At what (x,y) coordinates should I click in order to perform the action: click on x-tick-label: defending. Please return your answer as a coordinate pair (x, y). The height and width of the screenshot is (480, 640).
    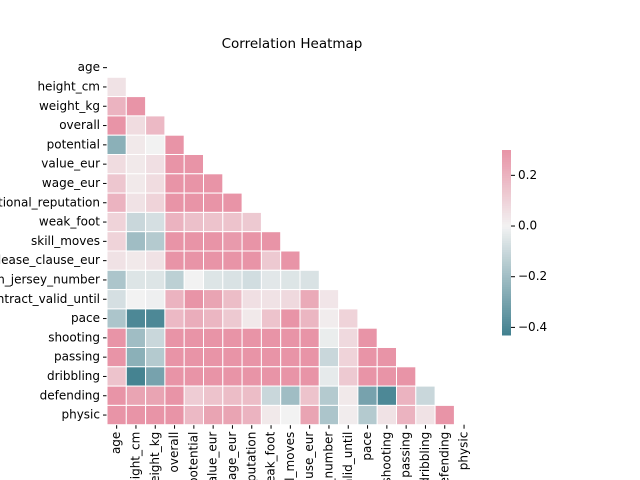
    Looking at the image, I should click on (444, 456).